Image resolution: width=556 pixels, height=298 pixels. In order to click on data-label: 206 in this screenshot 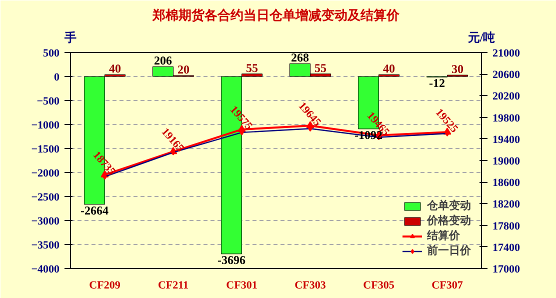, I will do `click(163, 61)`.